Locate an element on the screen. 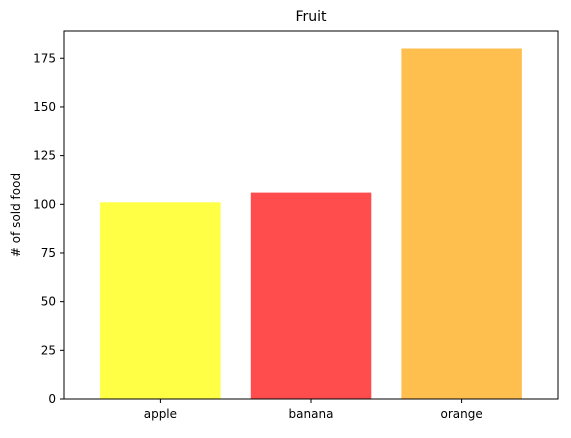 The height and width of the screenshot is (438, 571). x-tick-label: apple is located at coordinates (160, 414).